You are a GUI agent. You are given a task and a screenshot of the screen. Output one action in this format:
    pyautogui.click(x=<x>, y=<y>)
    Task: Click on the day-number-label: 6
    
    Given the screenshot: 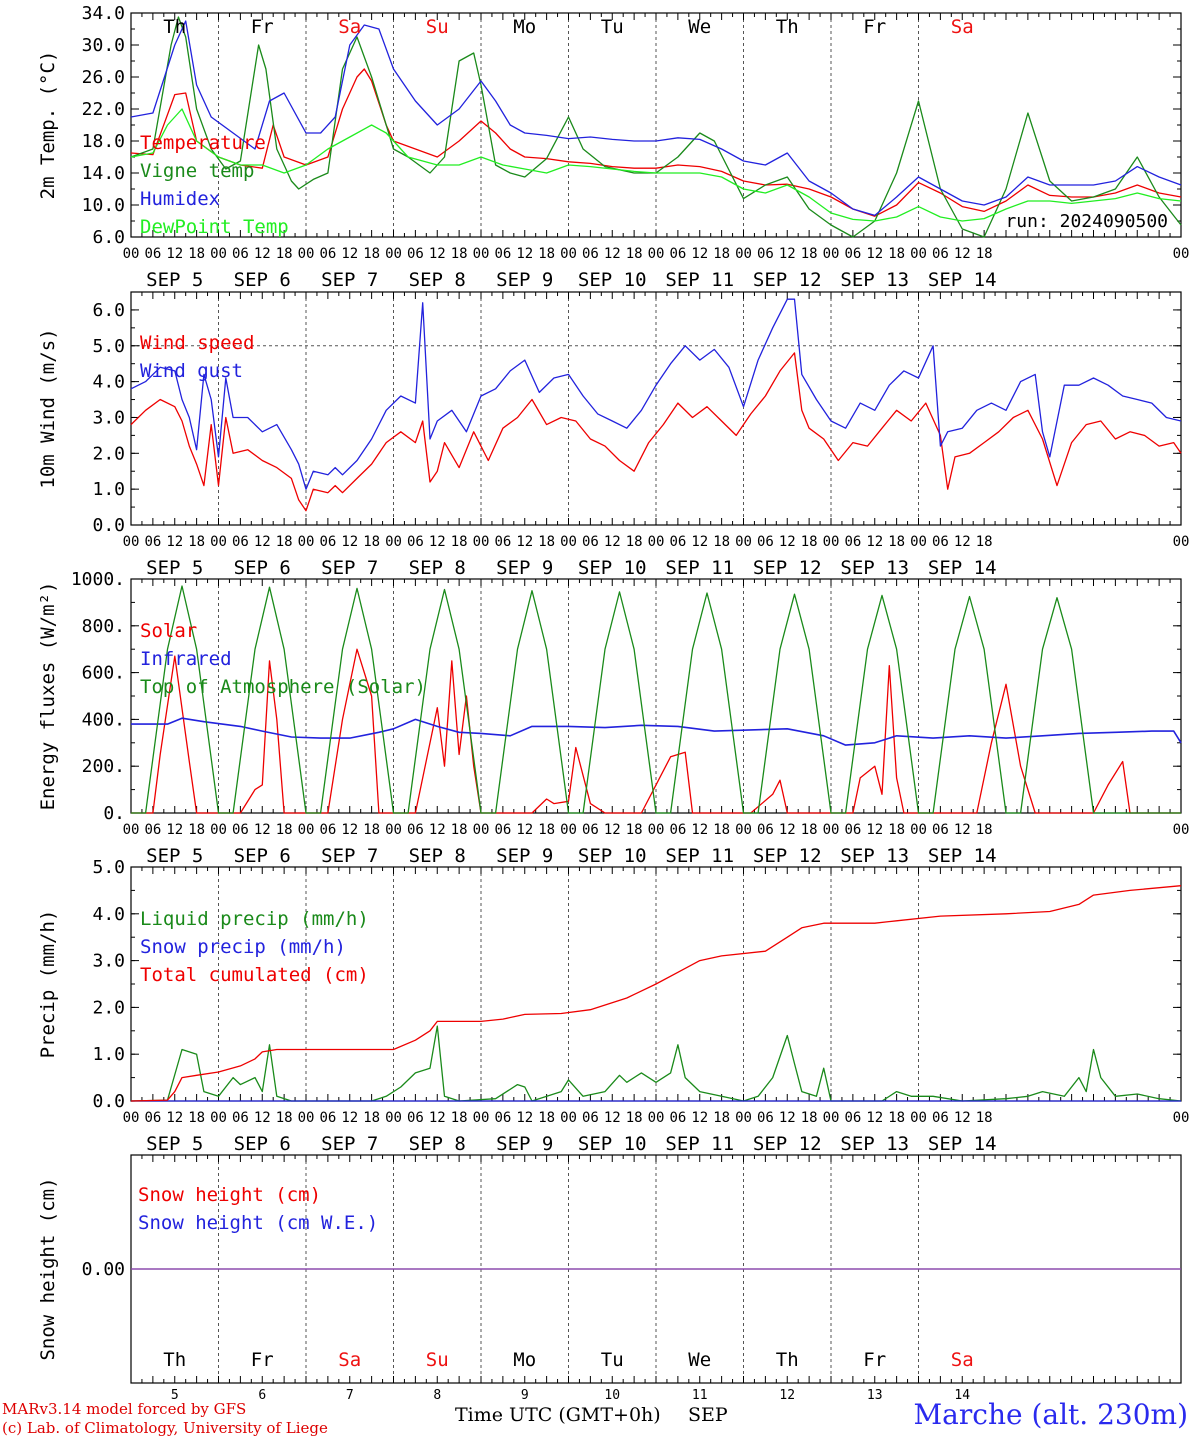 What is the action you would take?
    pyautogui.click(x=262, y=1395)
    